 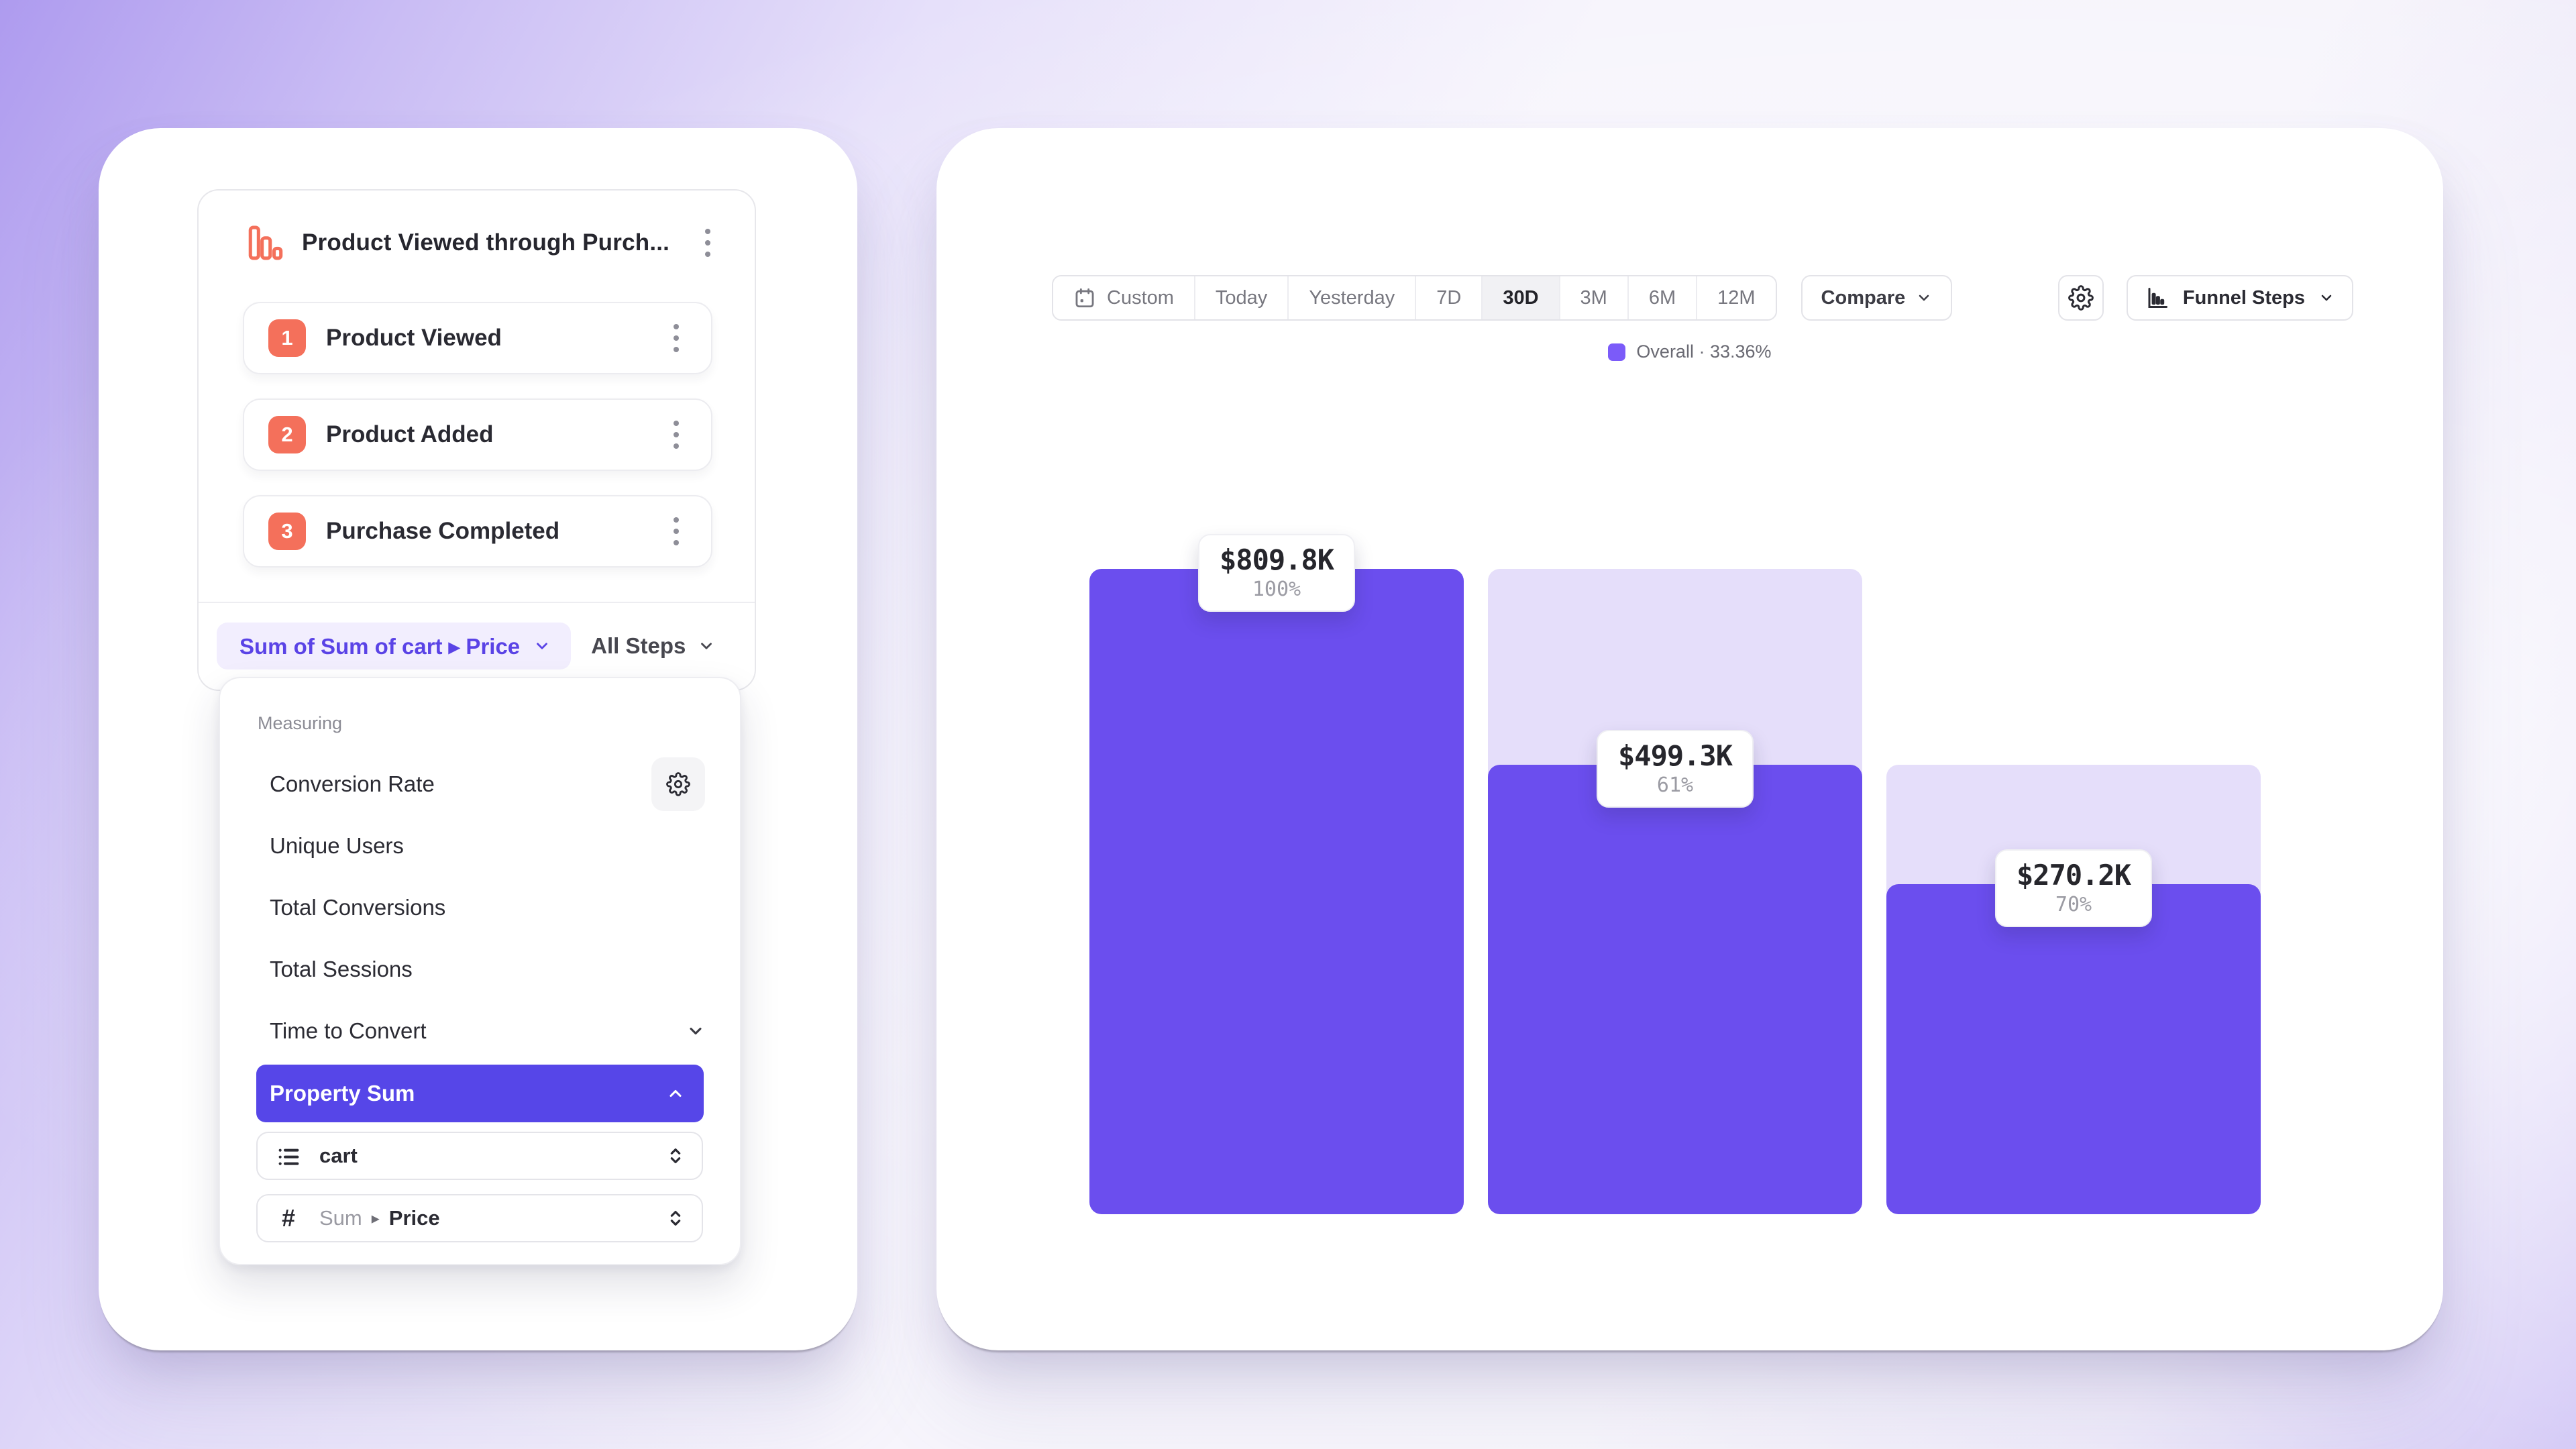 I want to click on gear-icon, so click(x=678, y=784).